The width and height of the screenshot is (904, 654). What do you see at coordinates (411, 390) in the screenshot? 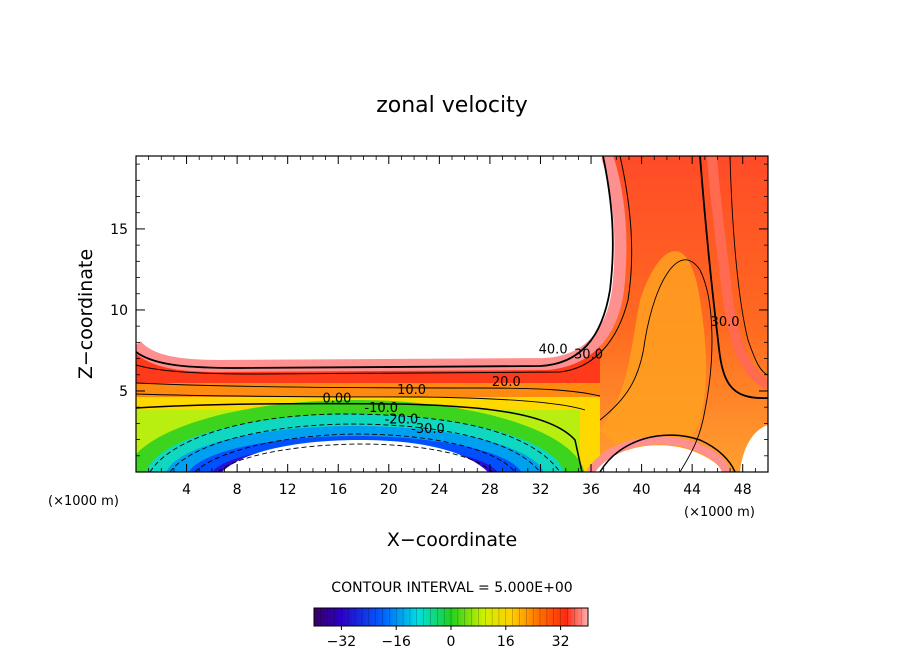
I see `contour-label: 10.0` at bounding box center [411, 390].